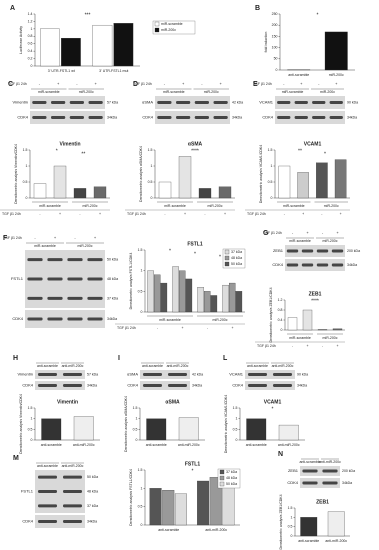  Describe the element at coordinates (280, 300) in the screenshot. I see `y-tick-label: 1.2` at that location.